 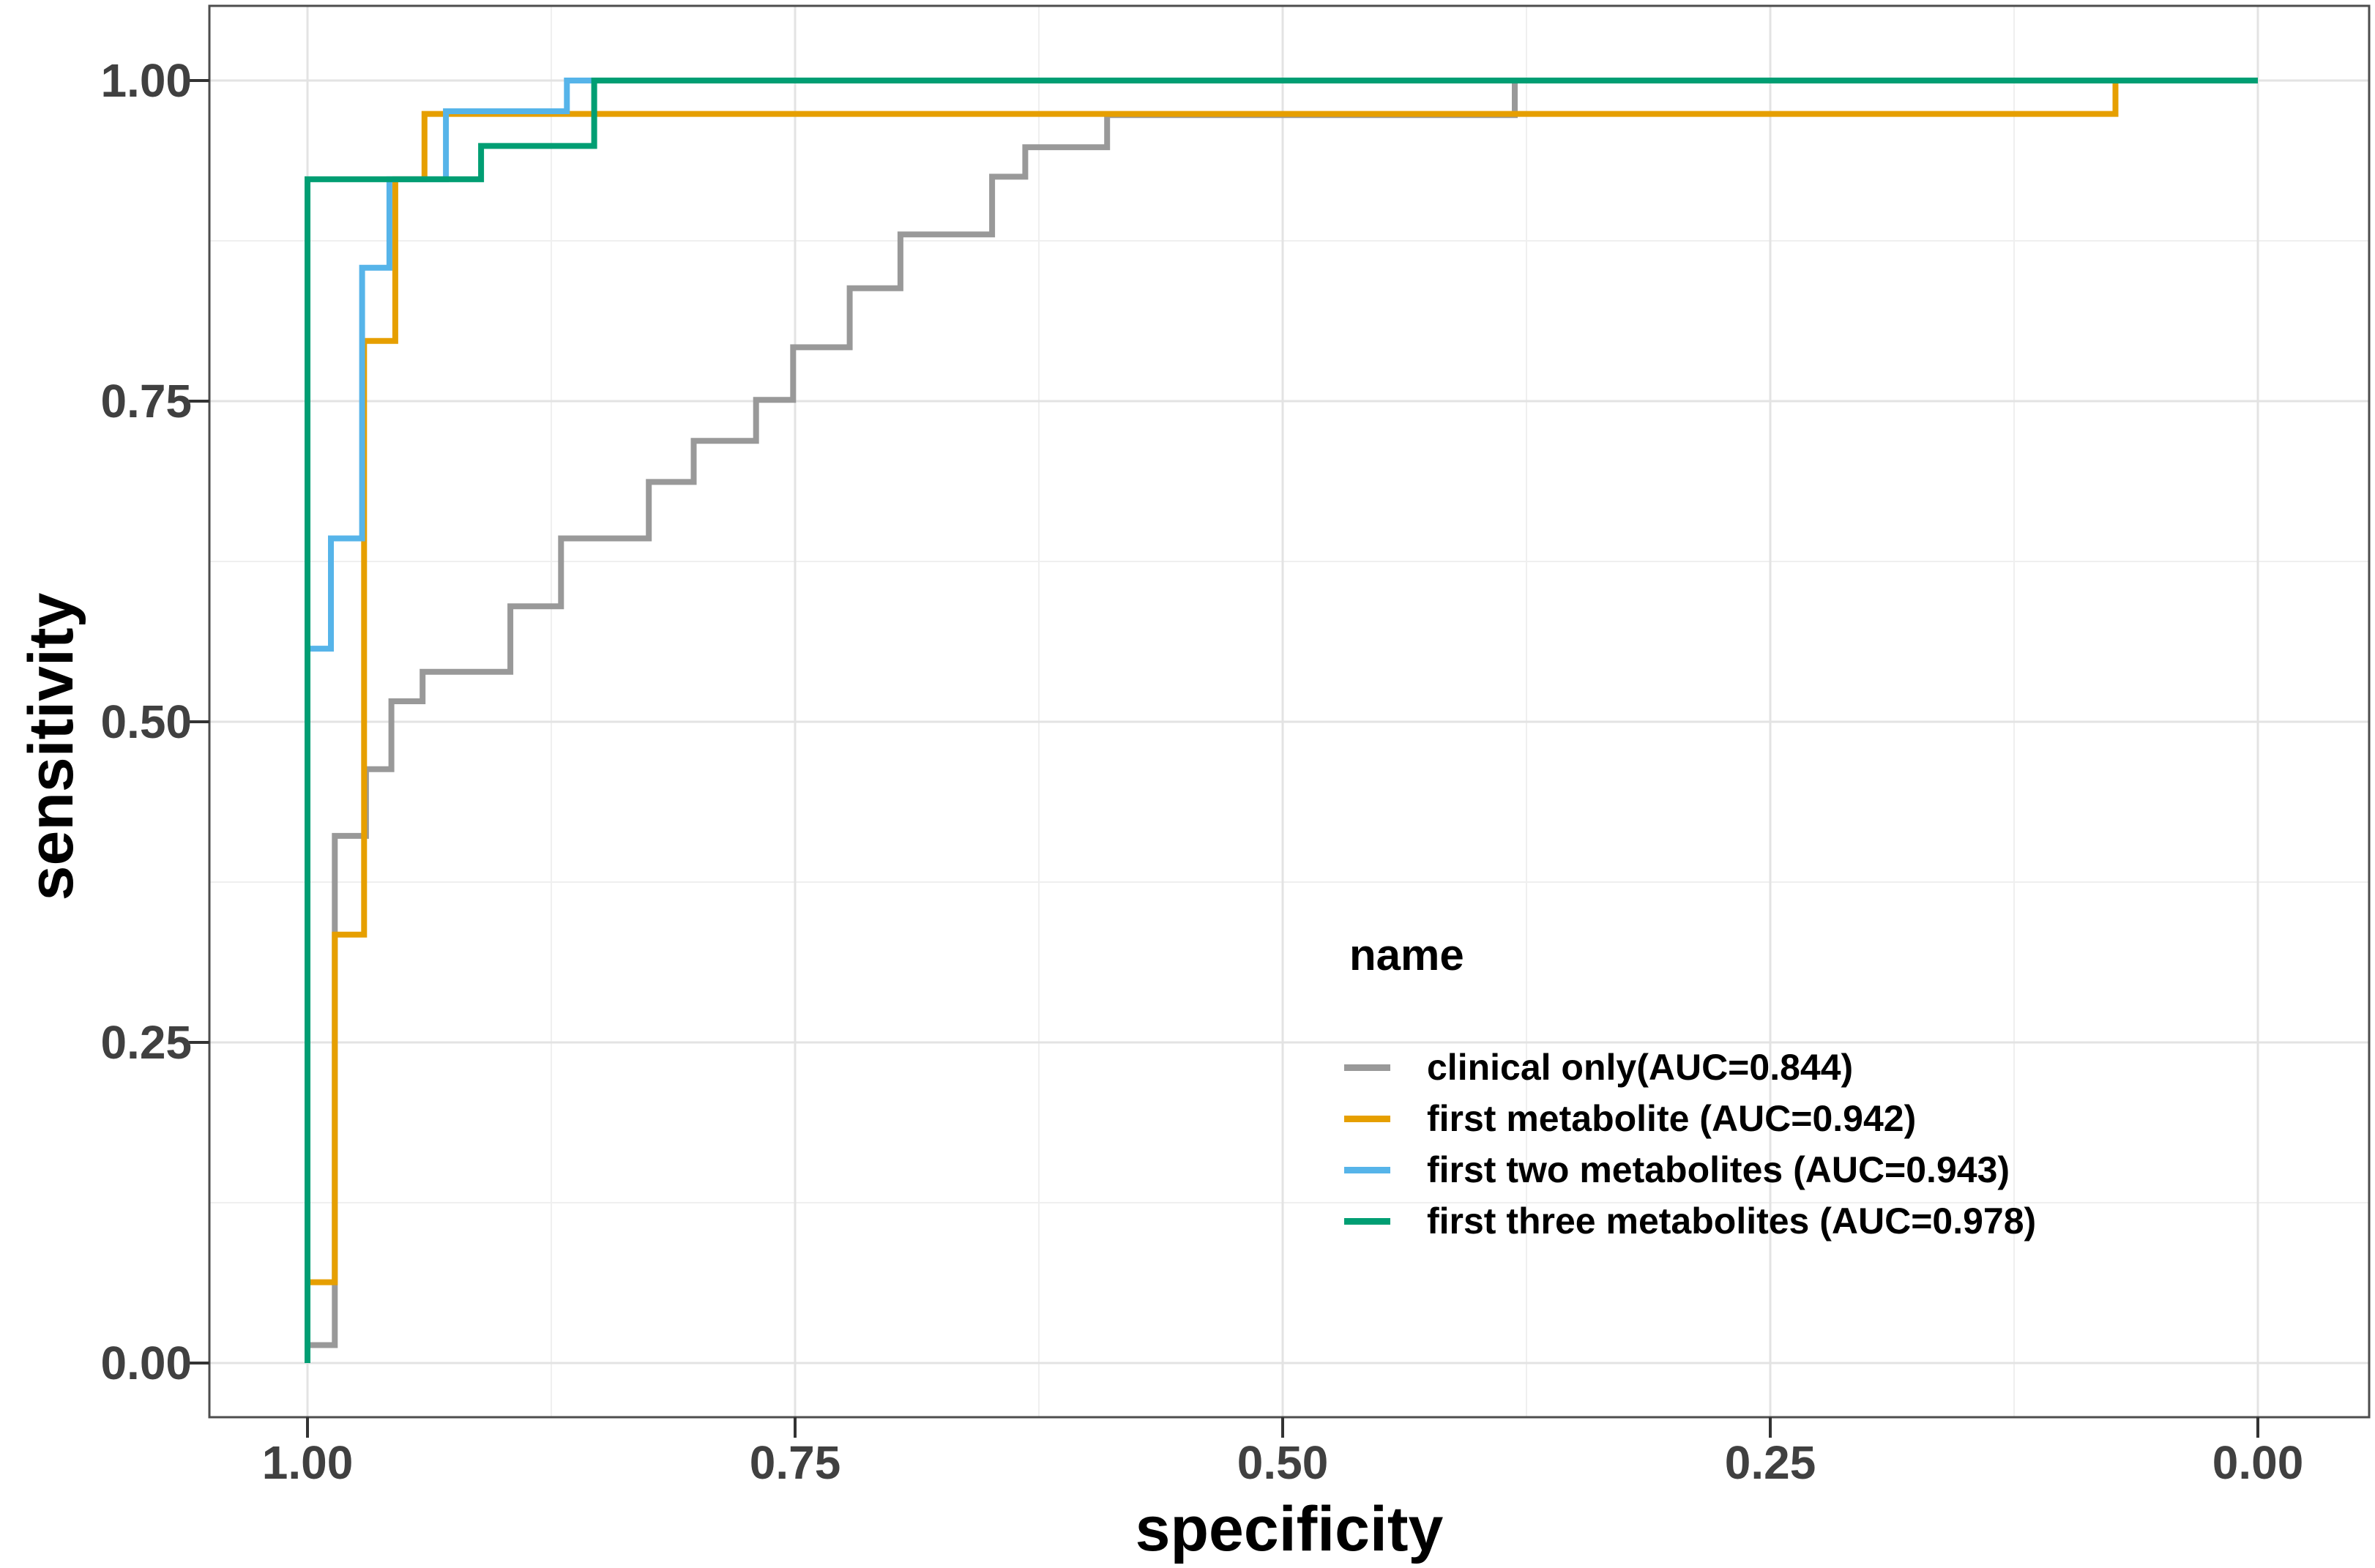 What do you see at coordinates (1289, 1529) in the screenshot?
I see `x-axis-title: specificity` at bounding box center [1289, 1529].